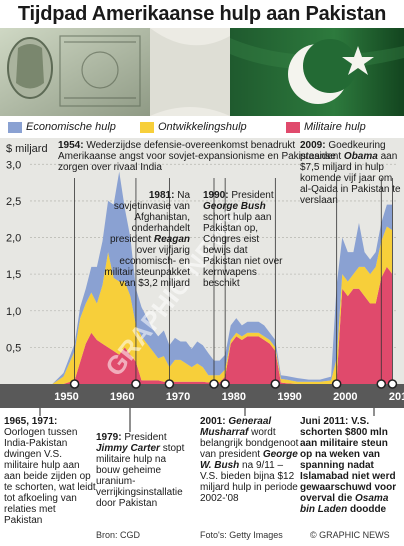  Describe the element at coordinates (178, 397) in the screenshot. I see `x-tick-label: 1970` at that location.